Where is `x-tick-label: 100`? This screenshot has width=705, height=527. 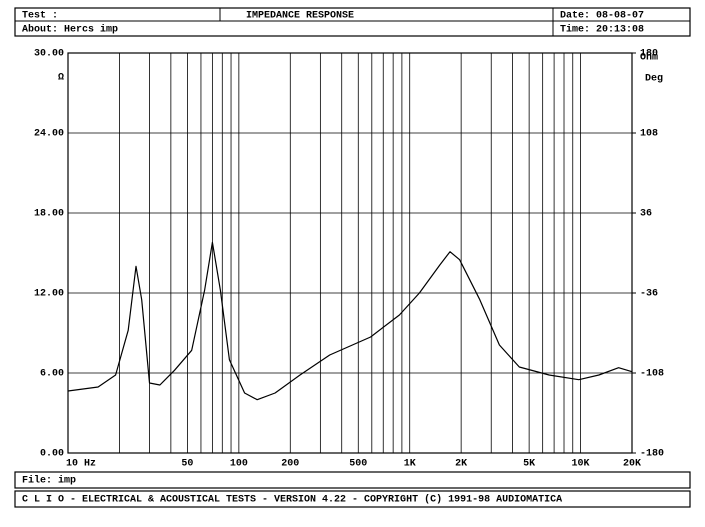
x-tick-label: 100 is located at coordinates (239, 464).